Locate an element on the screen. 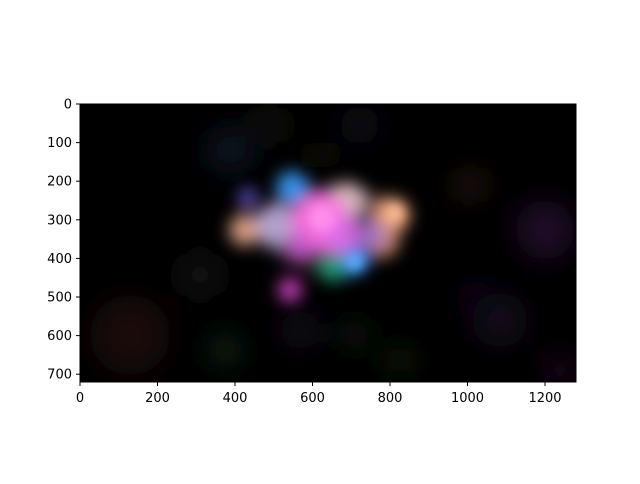 This screenshot has width=640, height=484. x-tick-label: 600 is located at coordinates (312, 398).